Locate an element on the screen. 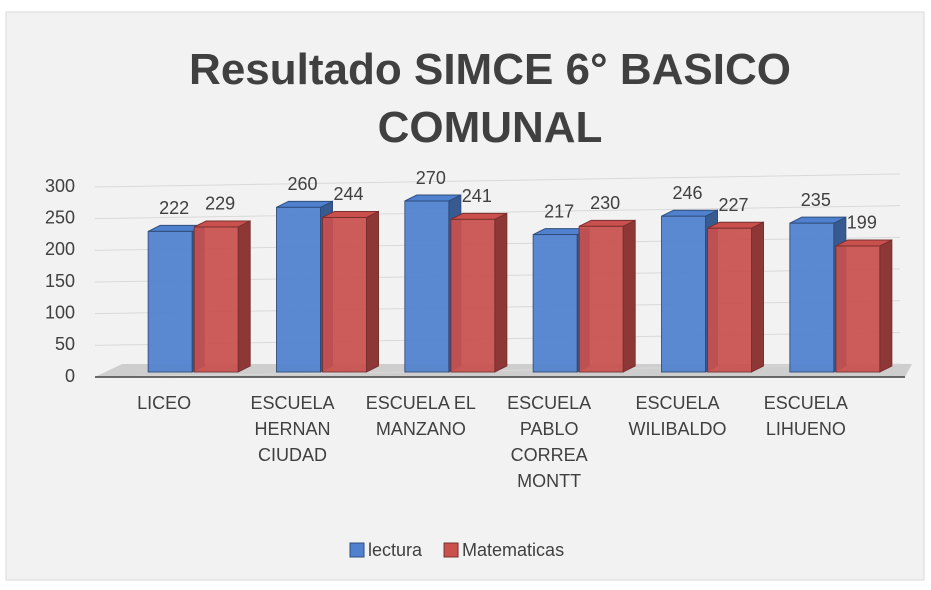 The image size is (931, 590). data-label: 244 is located at coordinates (348, 194).